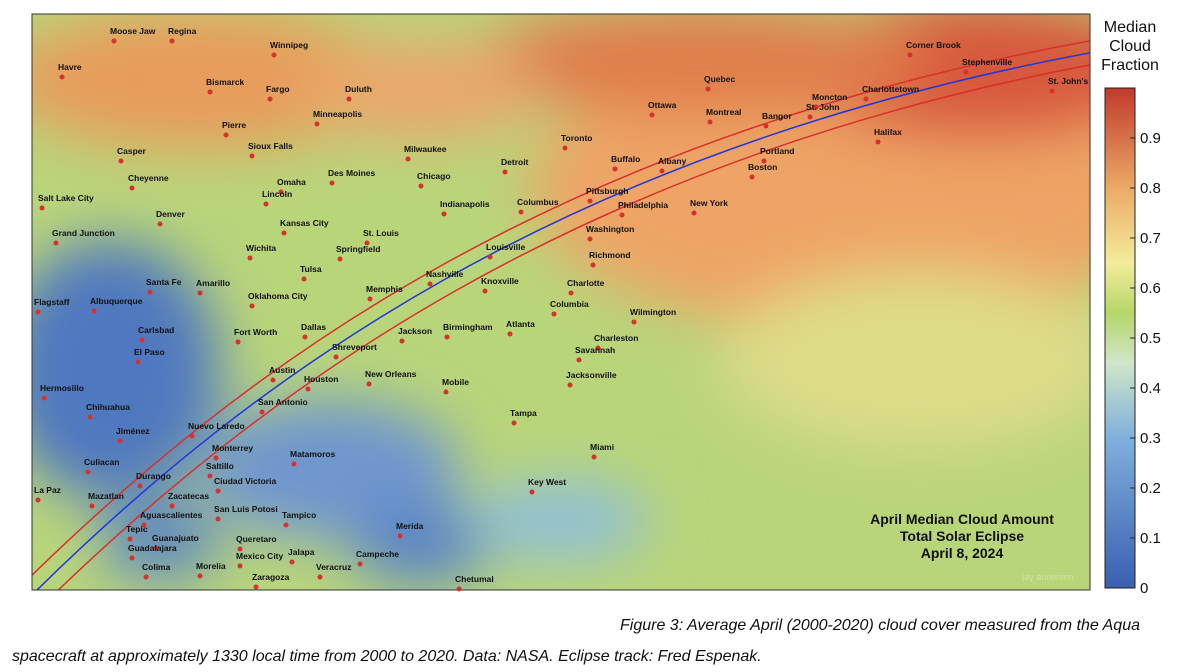  I want to click on city-label: Saltillo, so click(220, 466).